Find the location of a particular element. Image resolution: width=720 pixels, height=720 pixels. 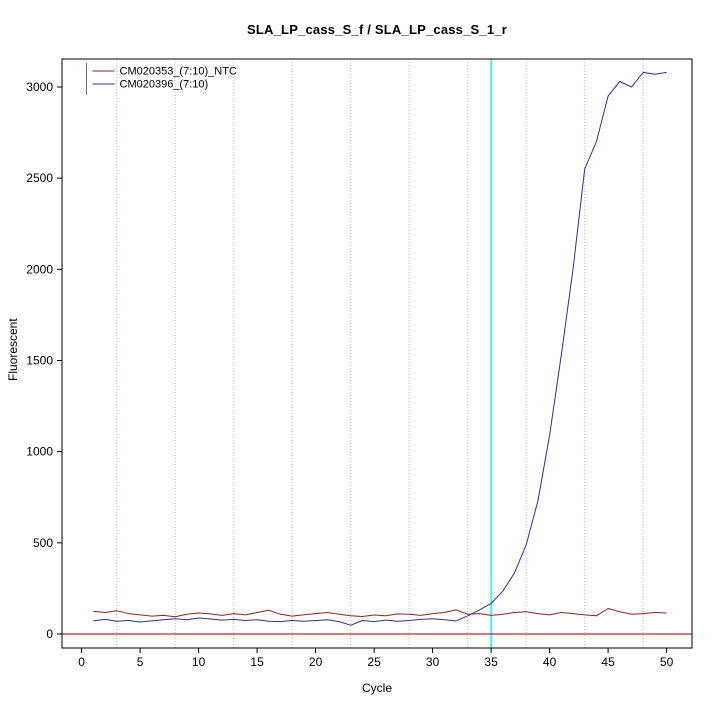

x-tick-label: 20 is located at coordinates (316, 662).